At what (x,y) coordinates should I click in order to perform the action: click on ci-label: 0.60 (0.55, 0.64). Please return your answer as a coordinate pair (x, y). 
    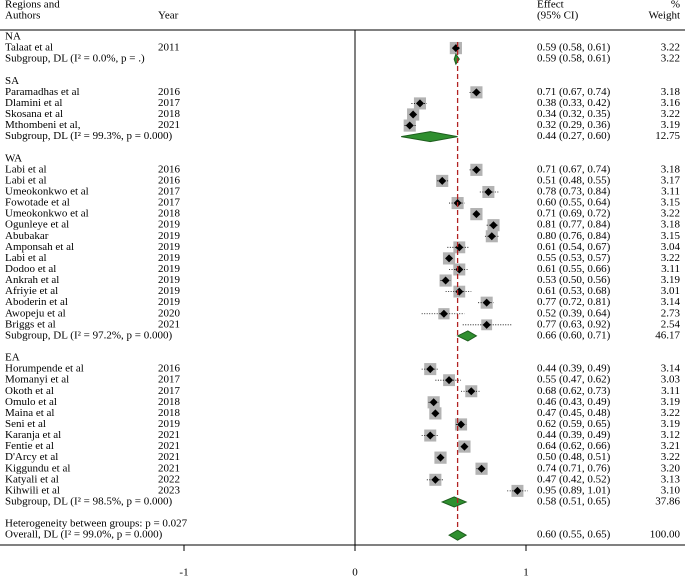
    Looking at the image, I should click on (574, 203).